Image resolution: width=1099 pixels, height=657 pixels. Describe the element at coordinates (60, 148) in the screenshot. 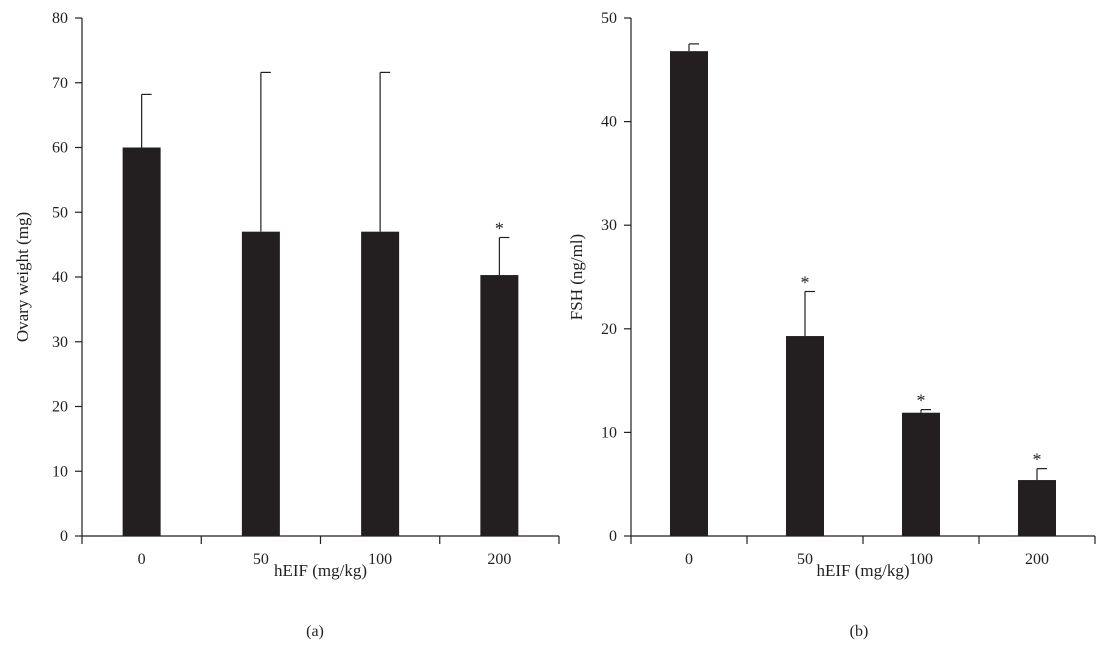

I see `y-tick-label: 60` at that location.